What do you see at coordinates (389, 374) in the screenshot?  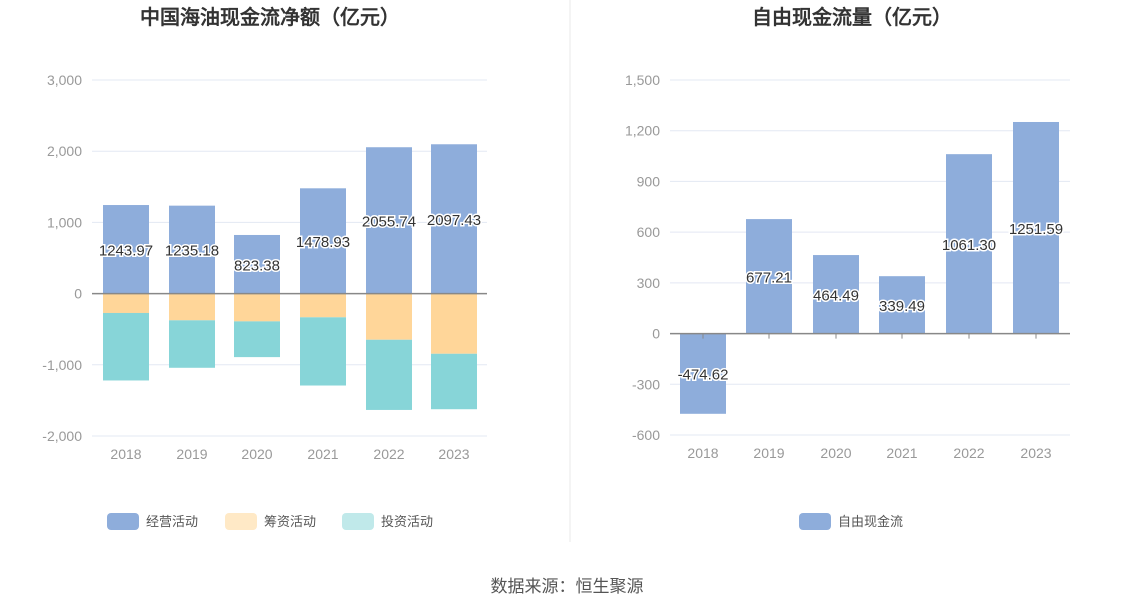 I see `bar-投资活动-2022` at bounding box center [389, 374].